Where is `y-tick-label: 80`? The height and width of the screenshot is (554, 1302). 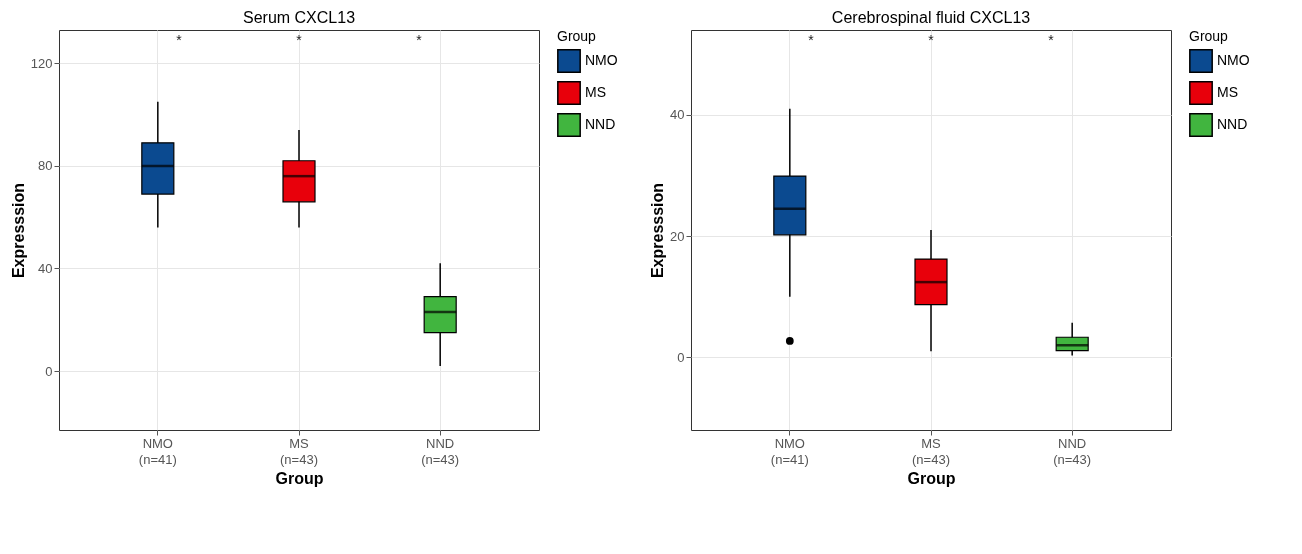
y-tick-label: 80 is located at coordinates (45, 166).